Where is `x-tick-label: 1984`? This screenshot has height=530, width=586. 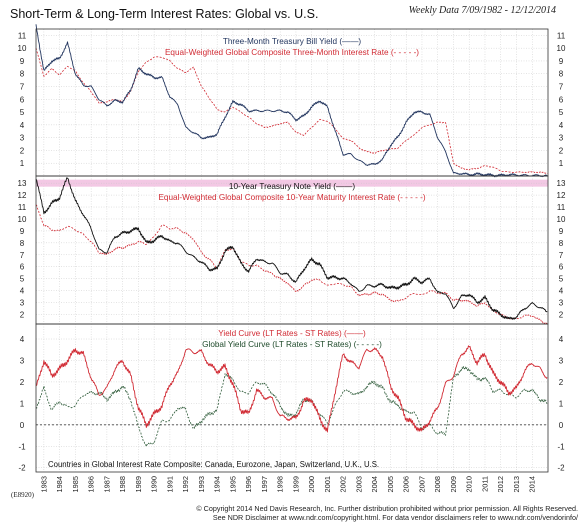 x-tick-label: 1984 is located at coordinates (59, 484).